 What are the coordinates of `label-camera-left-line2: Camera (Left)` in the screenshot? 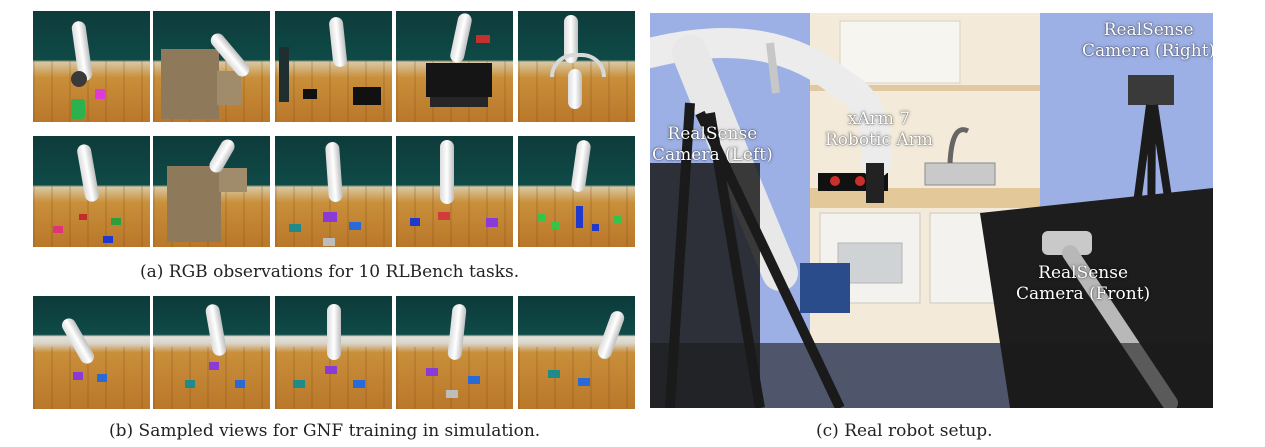 It's located at (712, 155).